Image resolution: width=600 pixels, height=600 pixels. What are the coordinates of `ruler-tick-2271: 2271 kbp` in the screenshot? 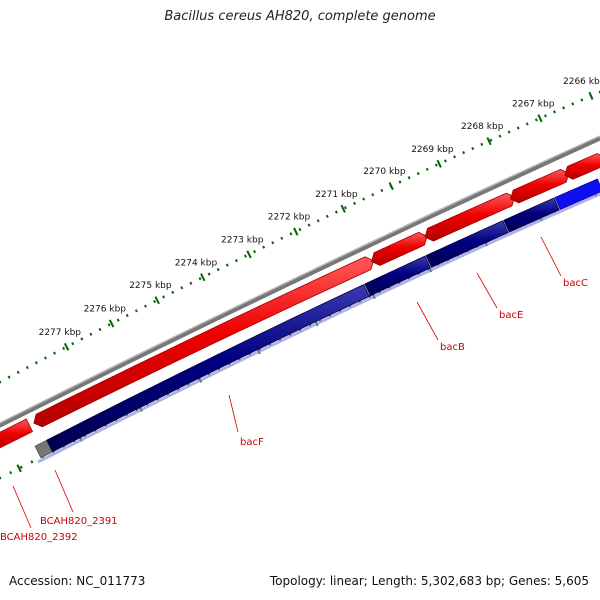 It's located at (336, 201).